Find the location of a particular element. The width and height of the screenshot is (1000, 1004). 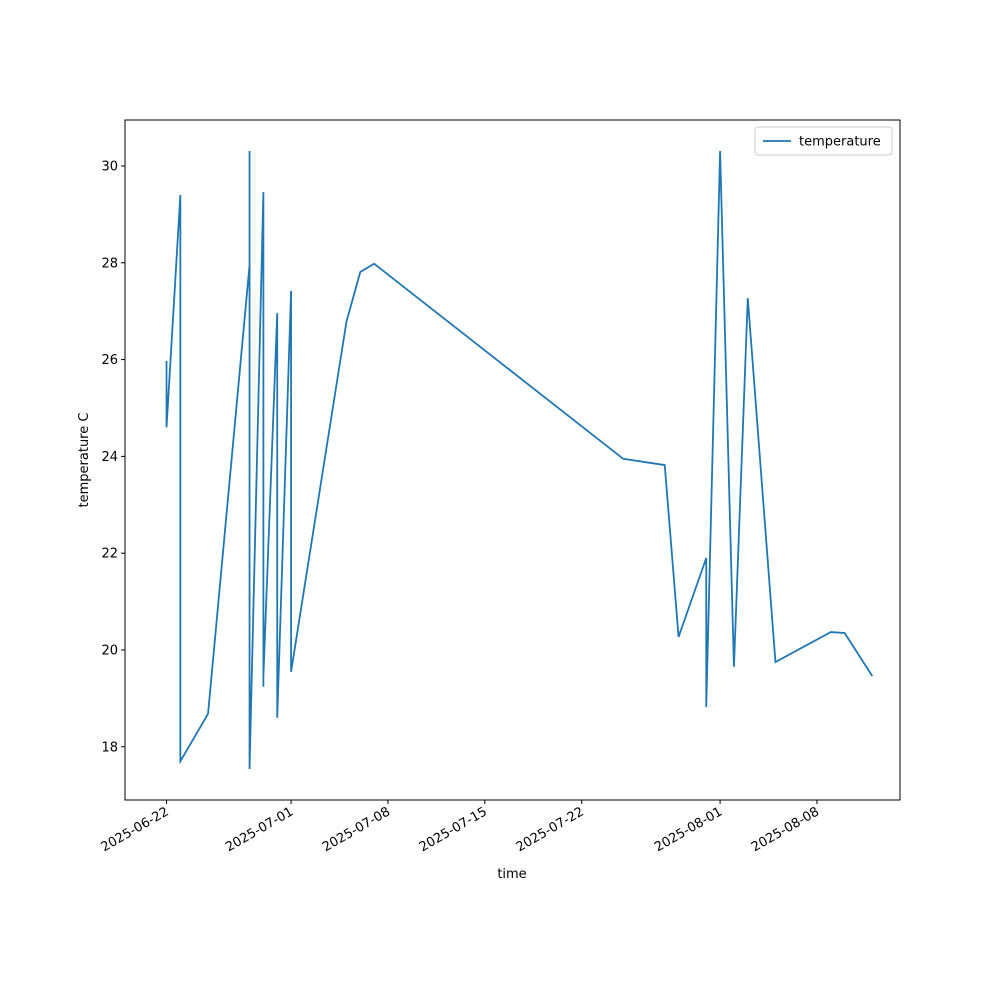

y-tick-label: 26 is located at coordinates (109, 360).